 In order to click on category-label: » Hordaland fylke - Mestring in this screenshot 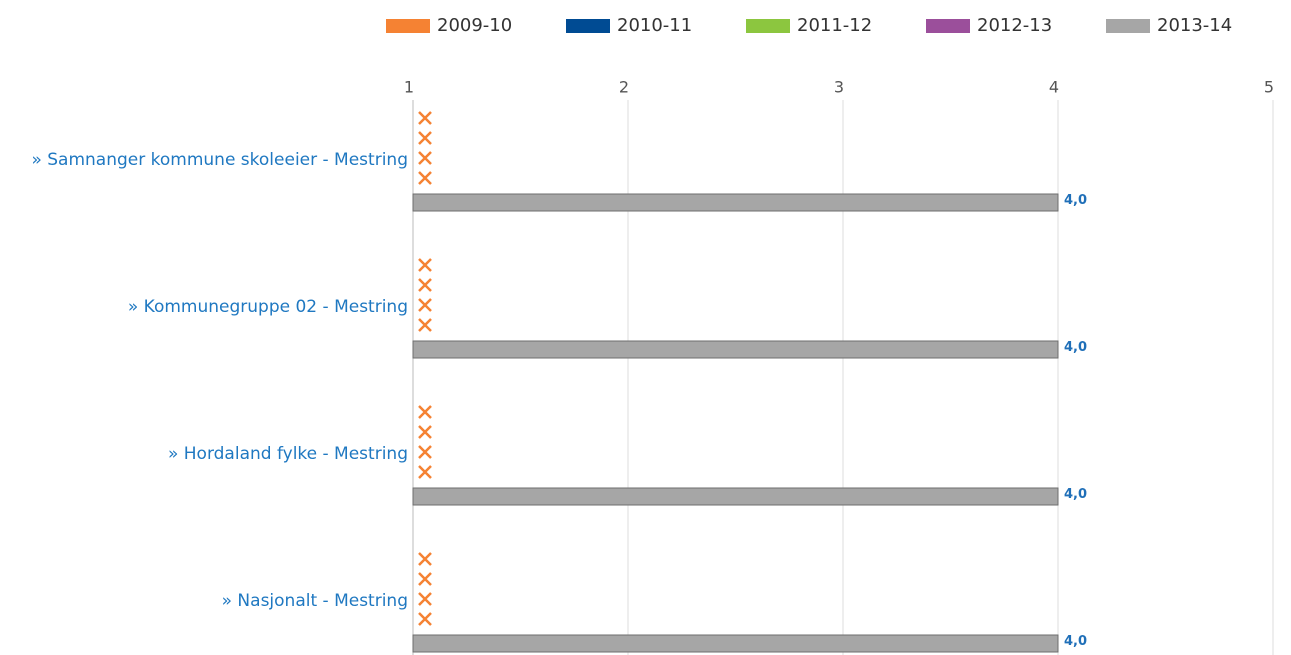, I will do `click(287, 454)`.